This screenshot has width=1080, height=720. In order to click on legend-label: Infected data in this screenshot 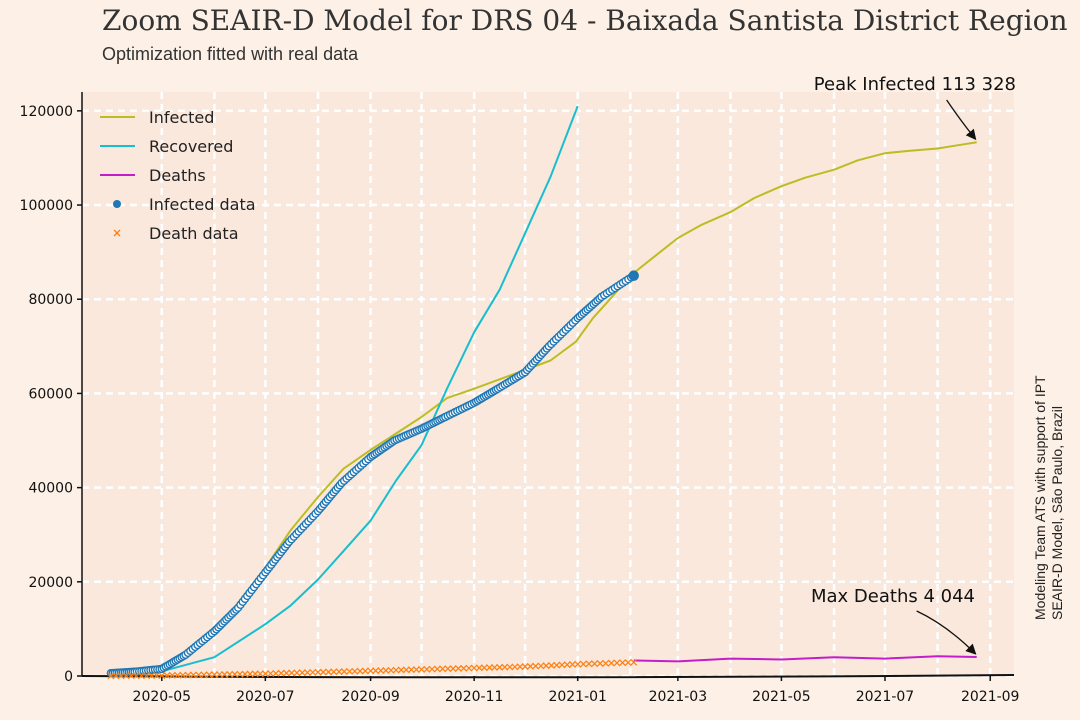, I will do `click(202, 204)`.